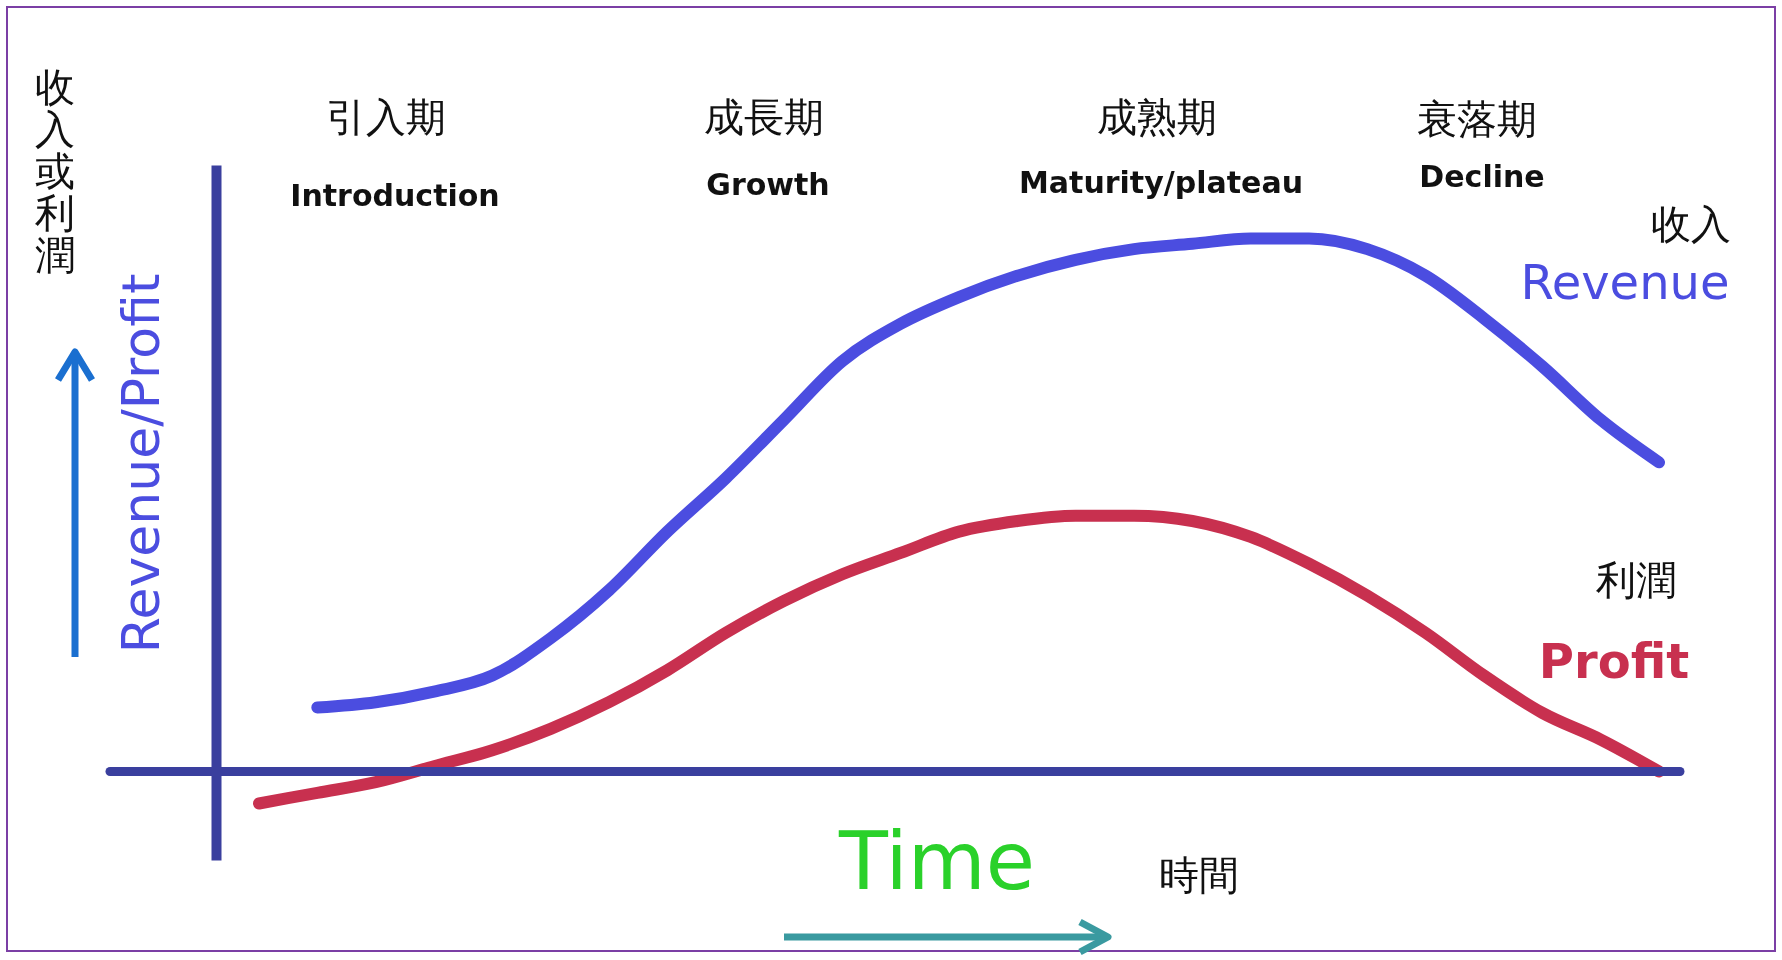 The width and height of the screenshot is (1782, 960). Describe the element at coordinates (55, 171) in the screenshot. I see `text: 收入或利潤` at that location.